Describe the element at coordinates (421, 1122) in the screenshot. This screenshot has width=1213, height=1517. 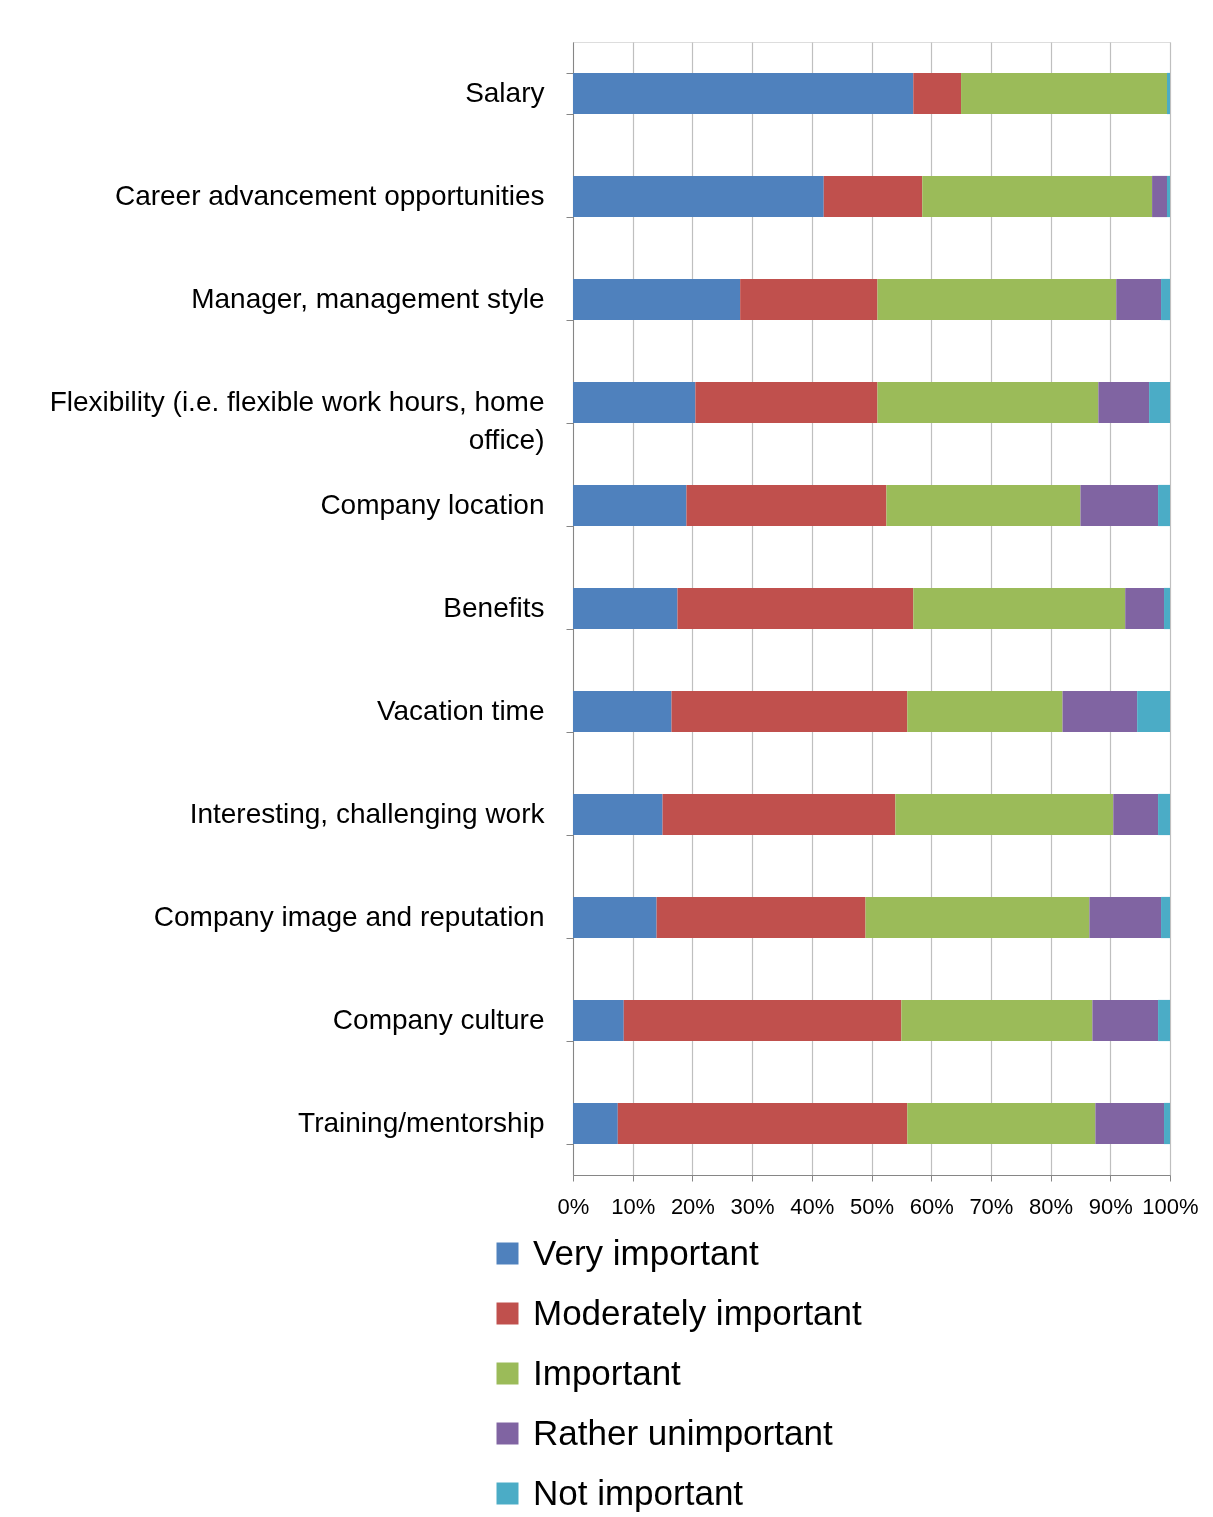
I see `y-tick-label: Training/mentorship` at that location.